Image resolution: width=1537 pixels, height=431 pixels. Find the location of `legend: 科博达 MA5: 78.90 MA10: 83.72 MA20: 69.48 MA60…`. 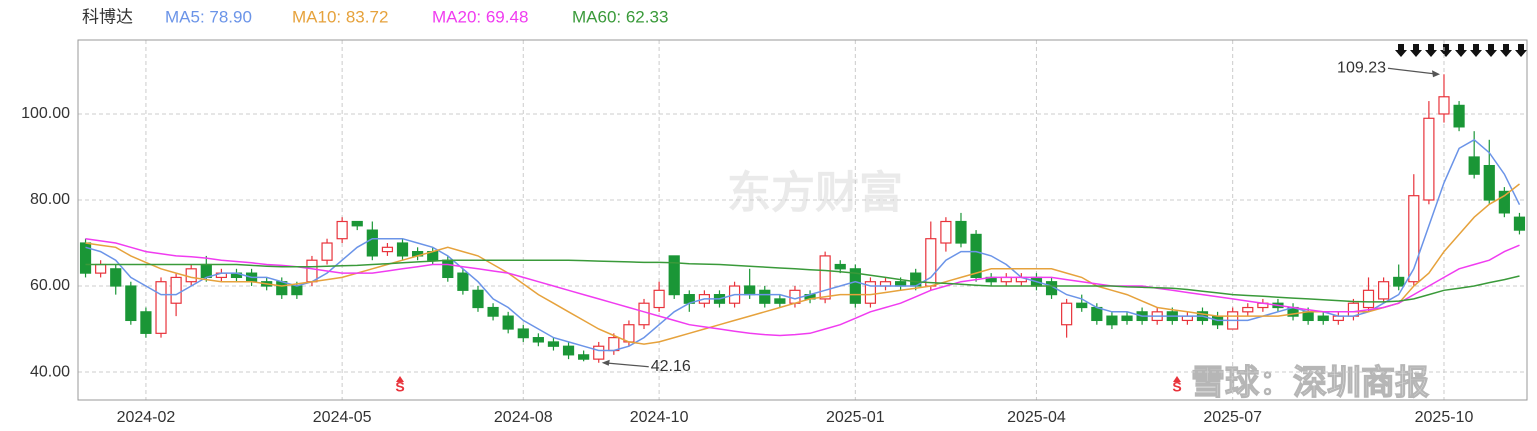

legend: 科博达 MA5: 78.90 MA10: 83.72 MA20: 69.48 MA60… is located at coordinates (375, 16).